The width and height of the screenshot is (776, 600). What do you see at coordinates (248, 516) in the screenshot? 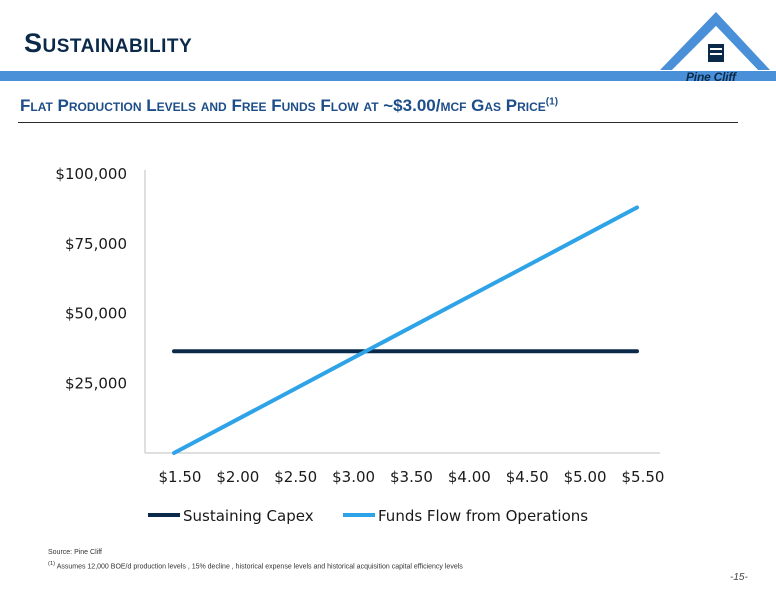
I see `legend-label: Sustaining Capex` at bounding box center [248, 516].